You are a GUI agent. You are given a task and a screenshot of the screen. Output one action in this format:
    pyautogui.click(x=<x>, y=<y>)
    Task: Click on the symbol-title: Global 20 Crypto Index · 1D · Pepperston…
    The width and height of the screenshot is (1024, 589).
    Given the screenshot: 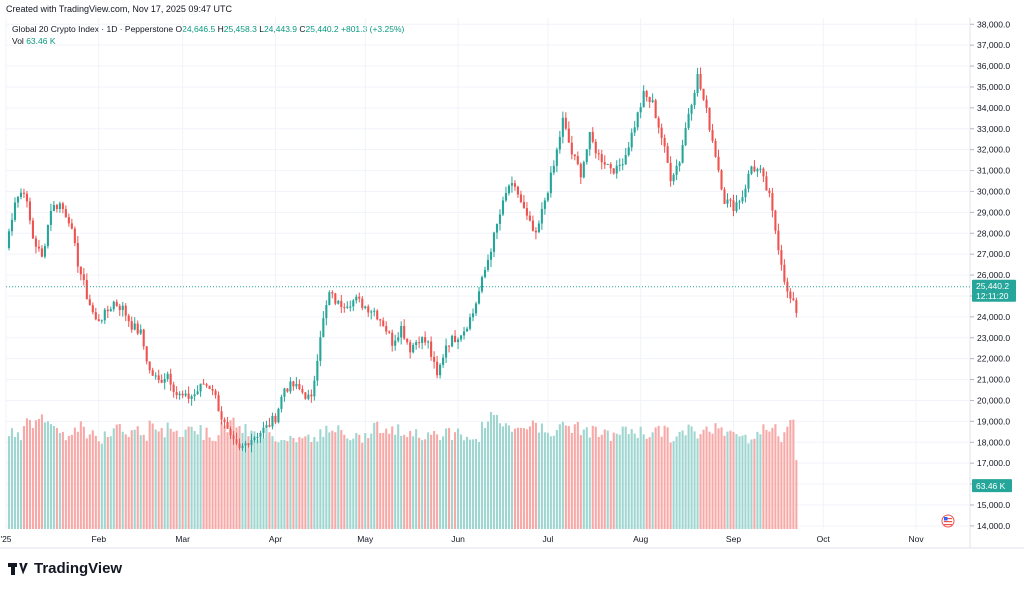 What is the action you would take?
    pyautogui.click(x=93, y=29)
    